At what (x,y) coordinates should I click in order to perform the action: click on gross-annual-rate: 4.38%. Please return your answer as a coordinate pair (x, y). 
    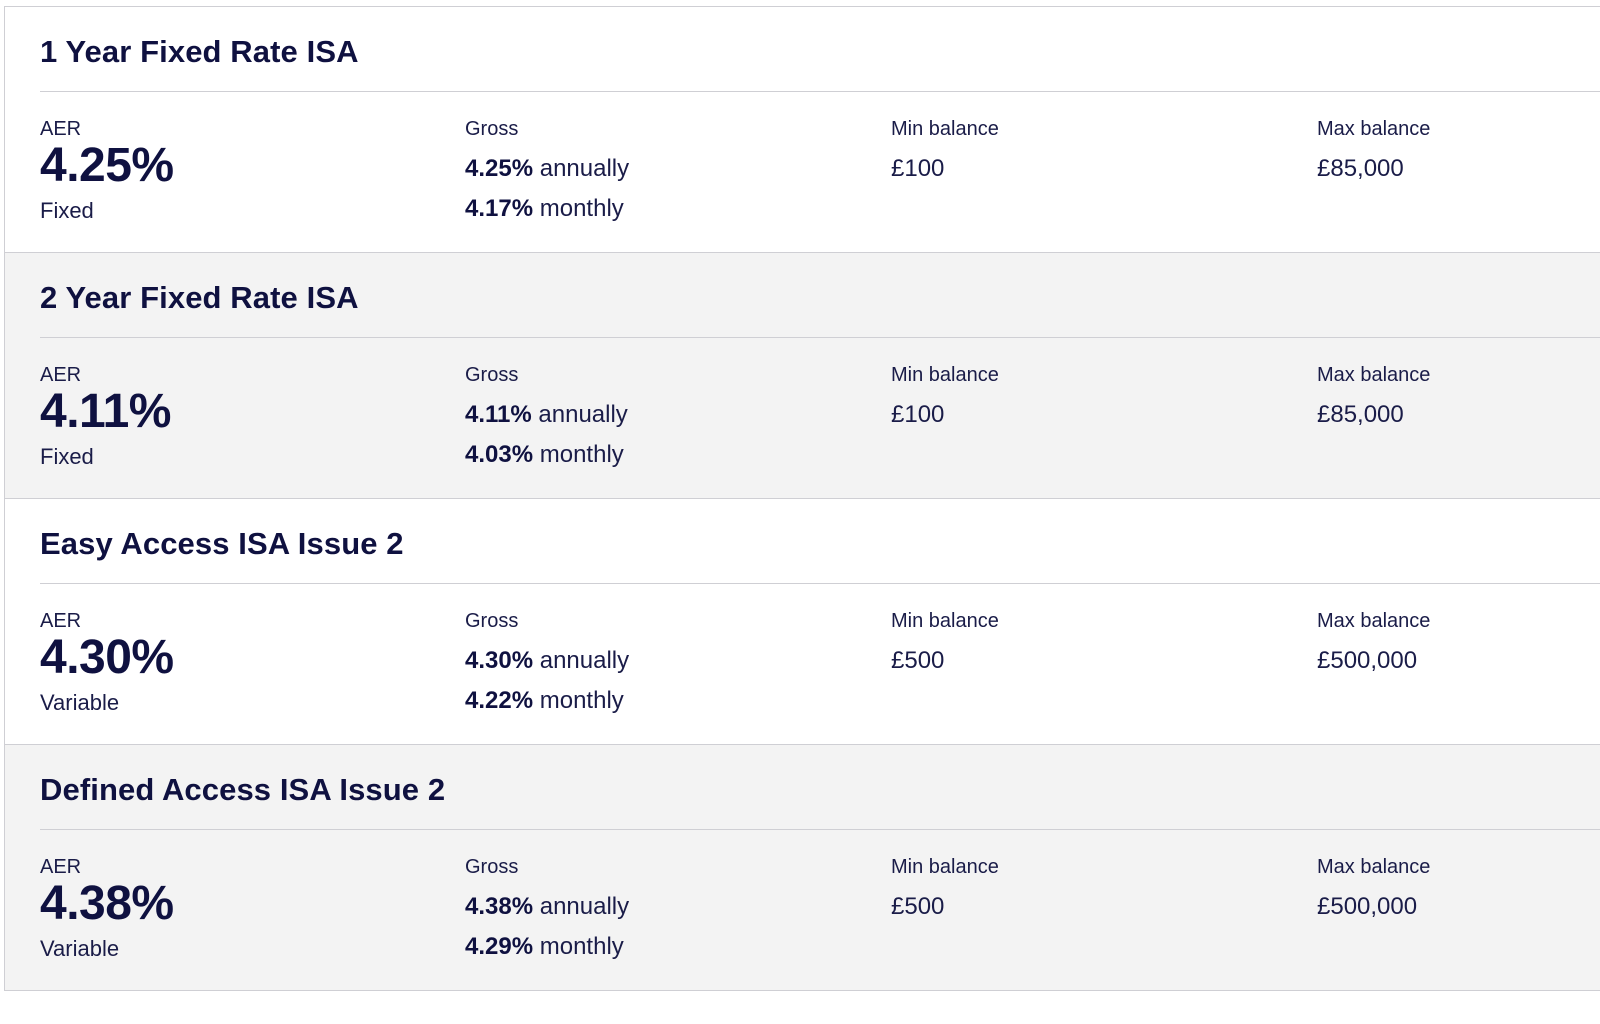
    Looking at the image, I should click on (499, 906).